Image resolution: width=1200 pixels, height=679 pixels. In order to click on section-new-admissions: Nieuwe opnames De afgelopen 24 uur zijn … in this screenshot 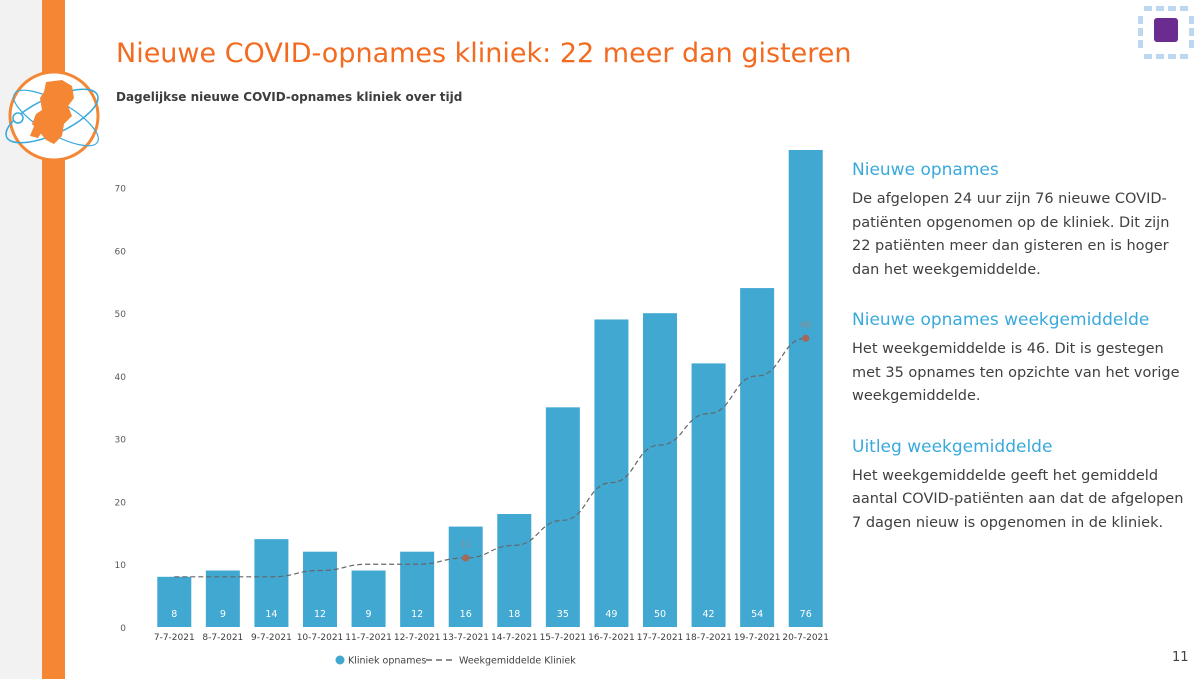, I will do `click(1022, 221)`.